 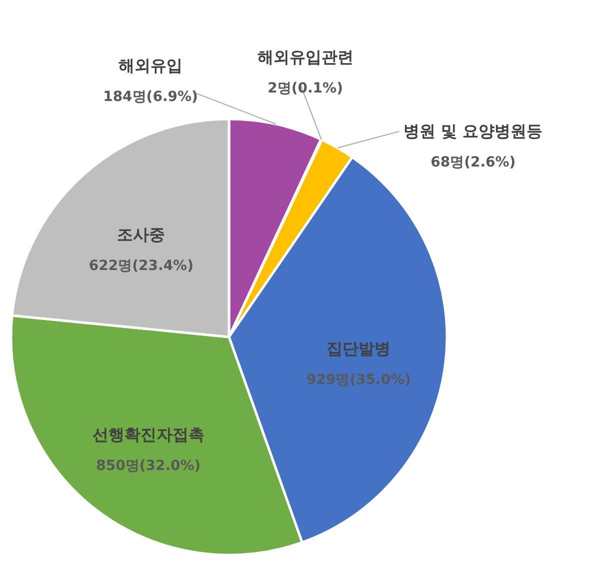 I want to click on data-label: 184명(6.9%), so click(x=150, y=97).